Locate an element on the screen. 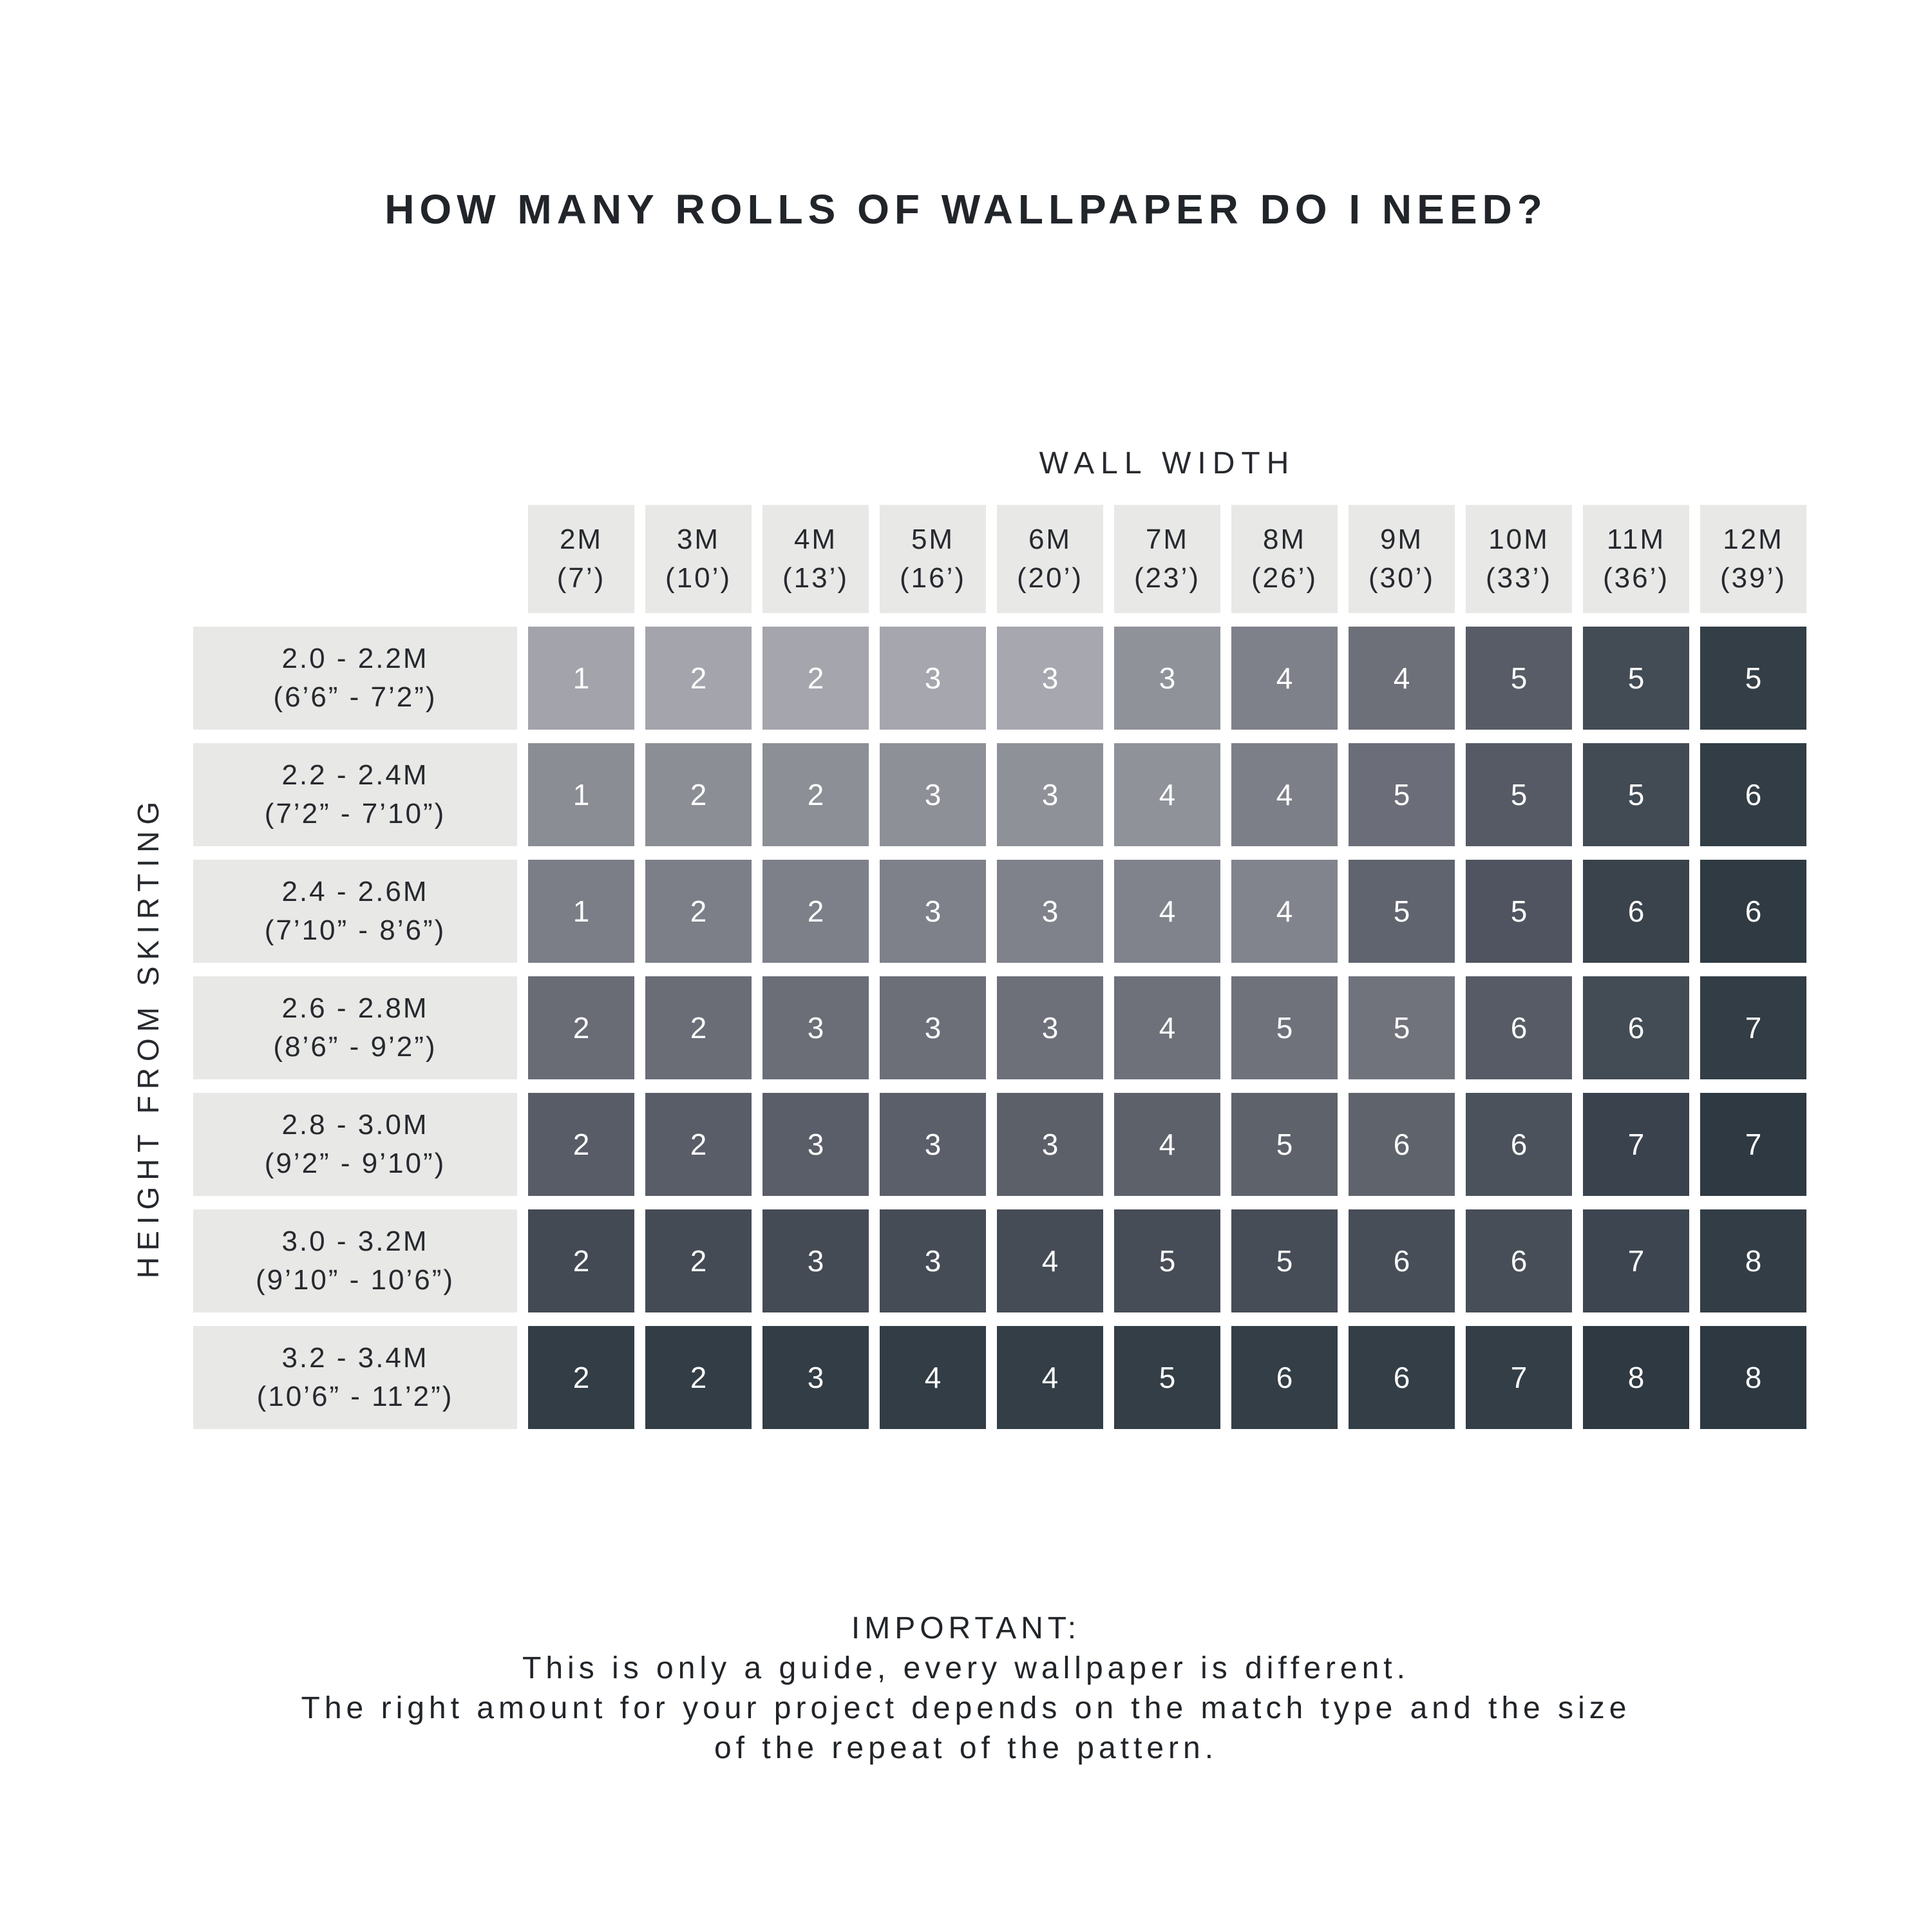 The height and width of the screenshot is (1932, 1932). column-header: 11M (36’) is located at coordinates (1636, 559).